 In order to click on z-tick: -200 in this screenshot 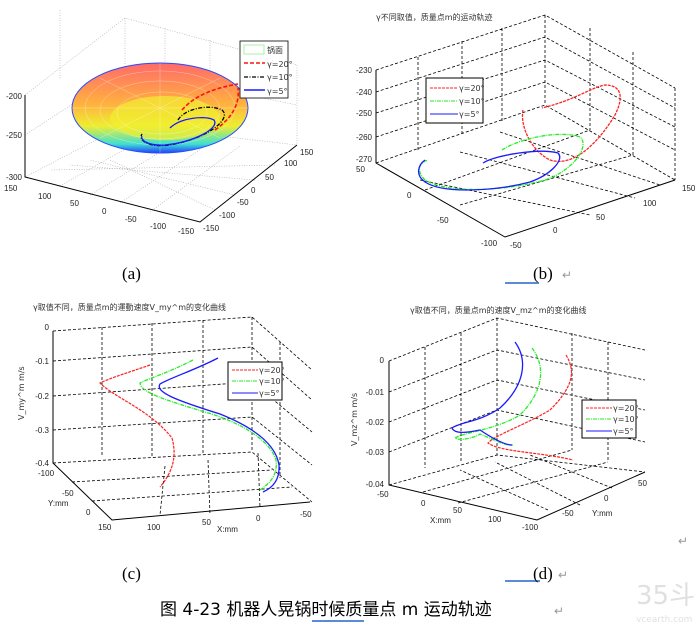, I will do `click(14, 96)`.